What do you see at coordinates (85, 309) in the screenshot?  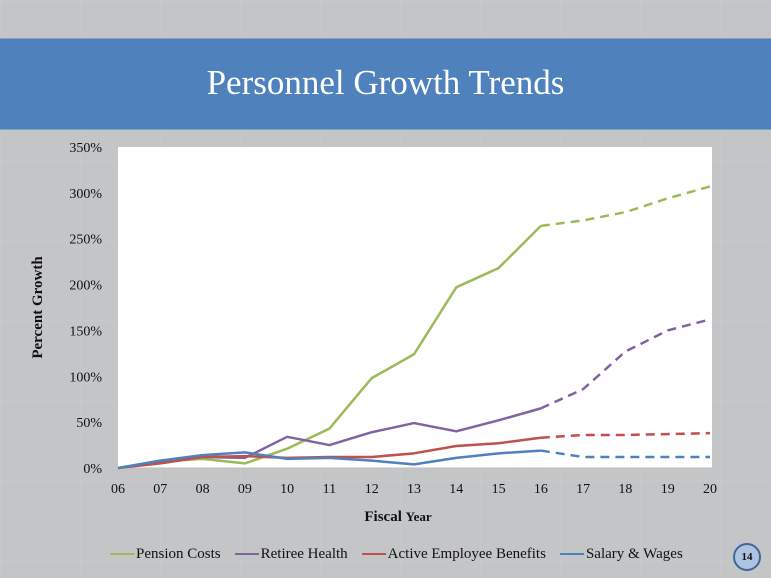 I see `y-axis-ticks: 0% 50% 100% 150% 200% 250% 300% 350%` at bounding box center [85, 309].